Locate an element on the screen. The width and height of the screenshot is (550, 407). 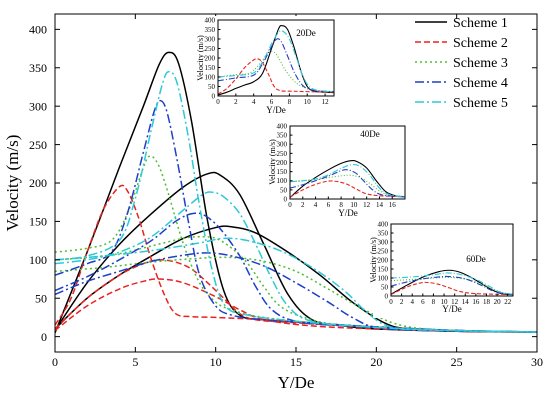
legend-label-scheme-5: Scheme 5 is located at coordinates (480, 103).